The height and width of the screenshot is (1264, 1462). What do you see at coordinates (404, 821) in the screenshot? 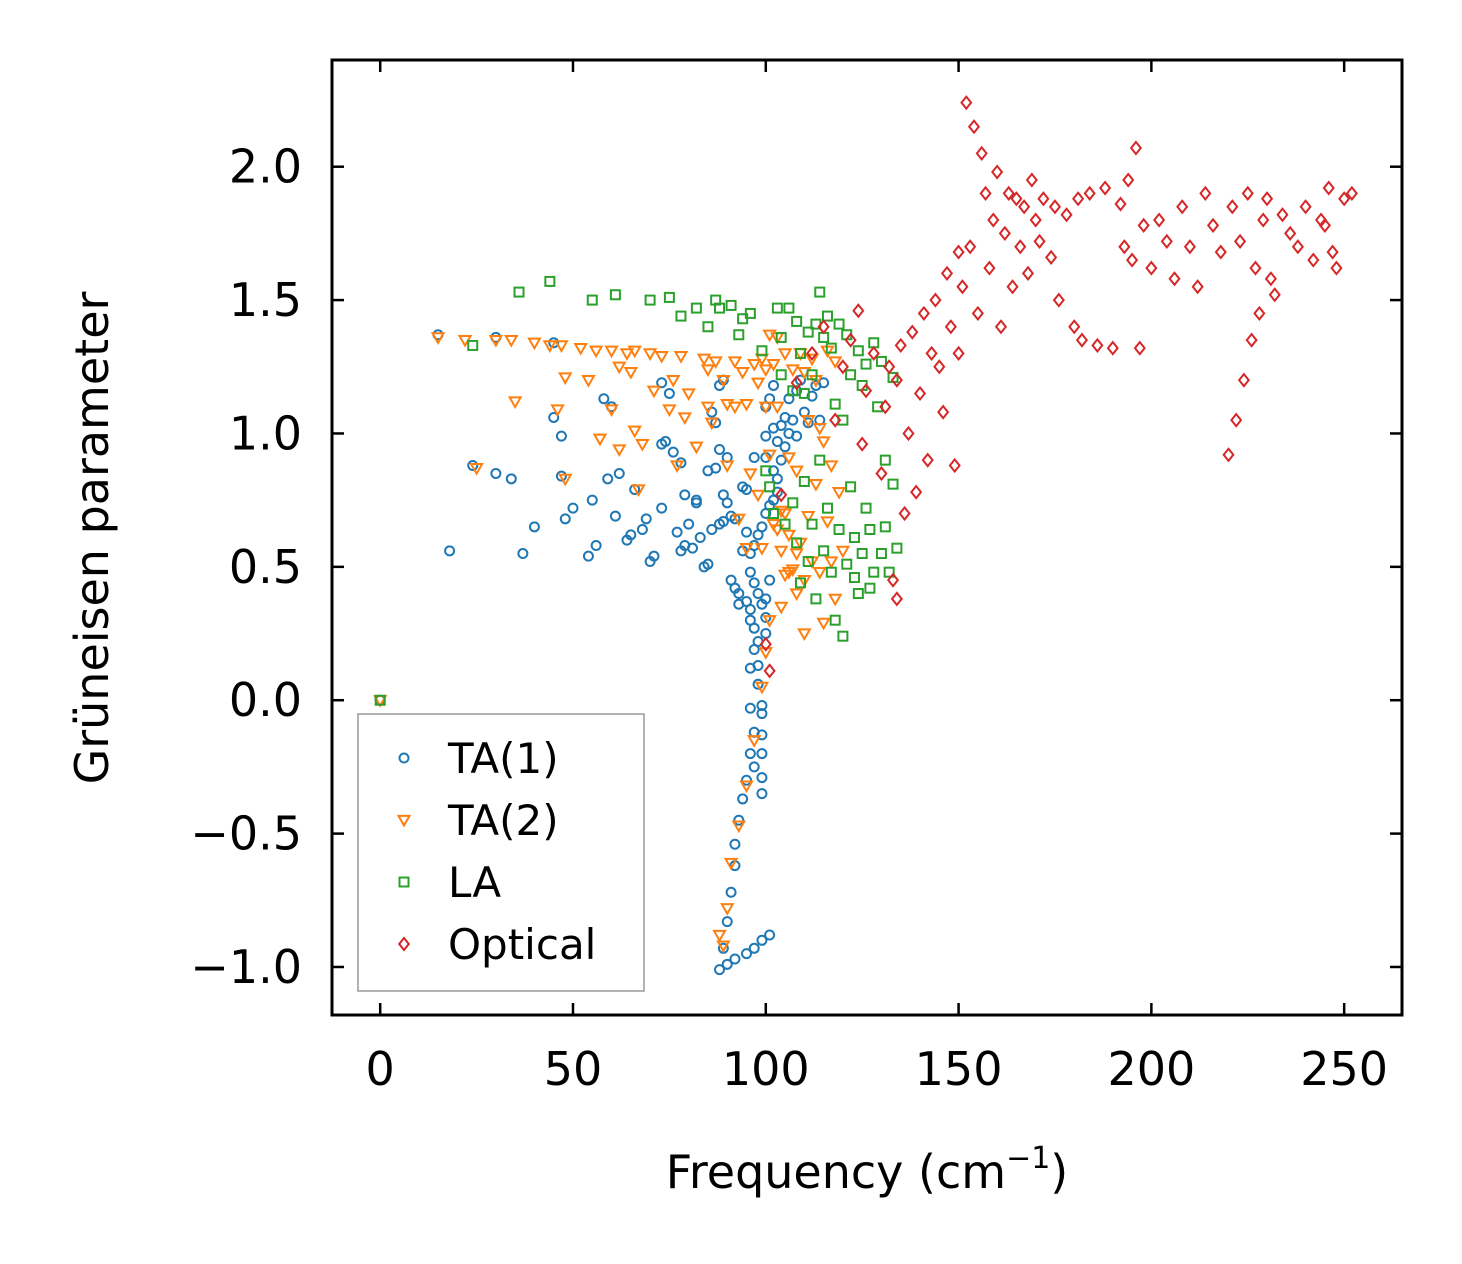
I see `legend-marker` at bounding box center [404, 821].